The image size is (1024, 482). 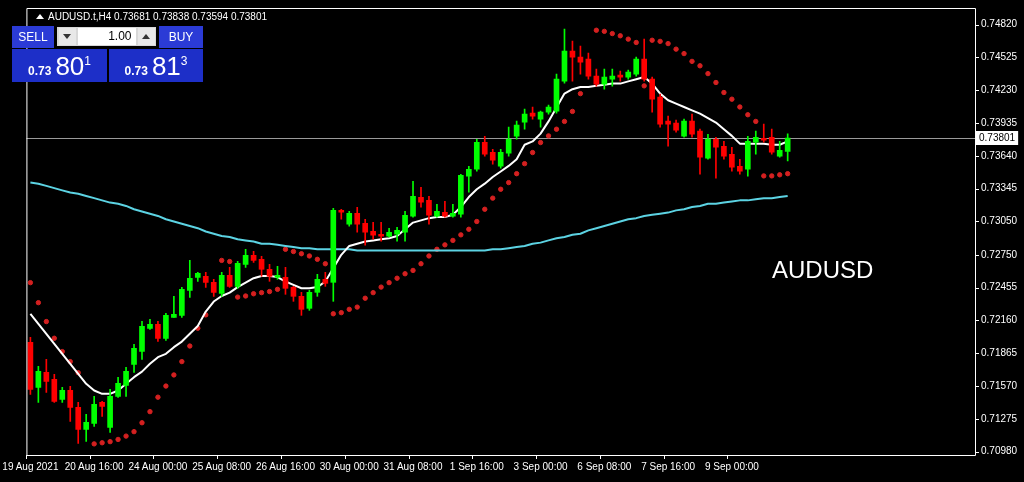 What do you see at coordinates (349, 466) in the screenshot?
I see `x-tick-label: 30 Aug 00:00` at bounding box center [349, 466].